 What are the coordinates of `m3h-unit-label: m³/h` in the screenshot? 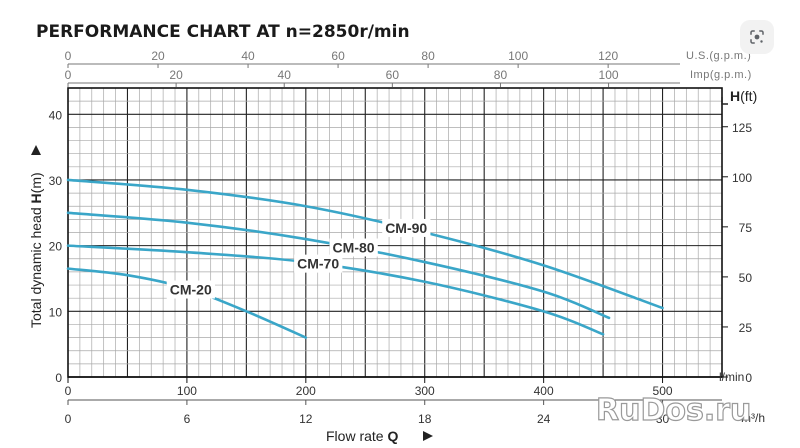 It's located at (753, 418).